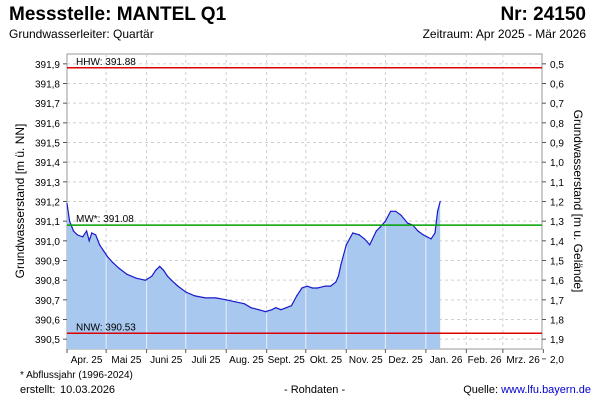  I want to click on y2-tick-label: 0,8, so click(557, 124).